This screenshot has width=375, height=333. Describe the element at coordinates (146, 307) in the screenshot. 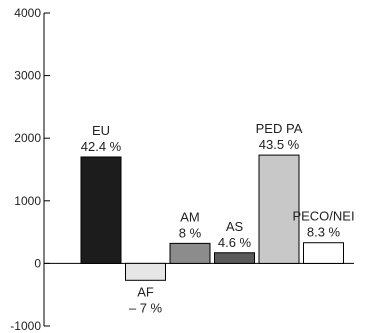

I see `bar-percent-label: – 7 %` at that location.